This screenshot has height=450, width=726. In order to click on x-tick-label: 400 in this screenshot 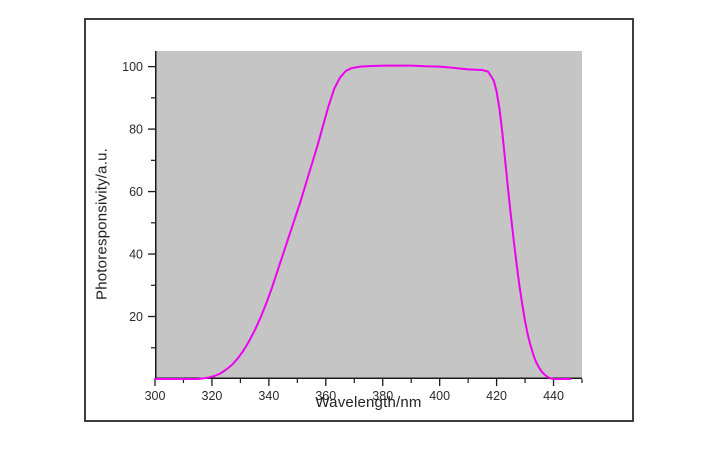, I will do `click(439, 396)`.